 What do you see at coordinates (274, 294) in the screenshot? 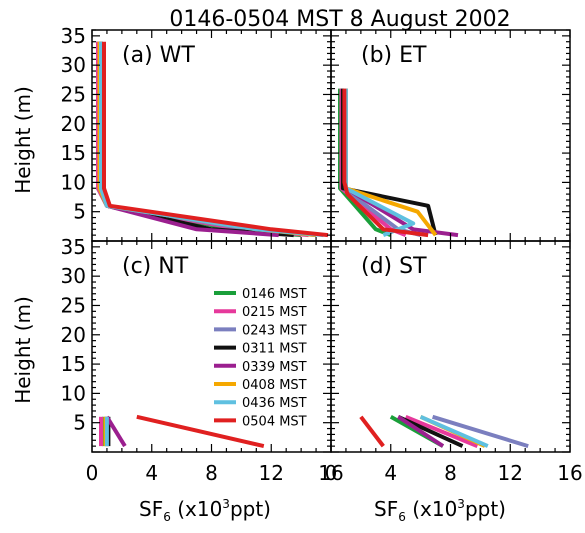
I see `legend-label: 0146 MST` at bounding box center [274, 294].